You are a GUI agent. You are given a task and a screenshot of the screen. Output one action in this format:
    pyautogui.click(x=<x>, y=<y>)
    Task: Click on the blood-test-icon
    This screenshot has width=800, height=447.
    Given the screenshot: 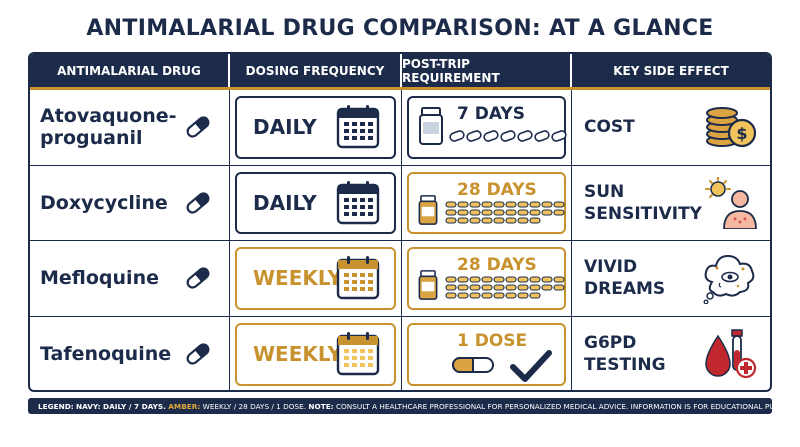 What is the action you would take?
    pyautogui.click(x=731, y=354)
    